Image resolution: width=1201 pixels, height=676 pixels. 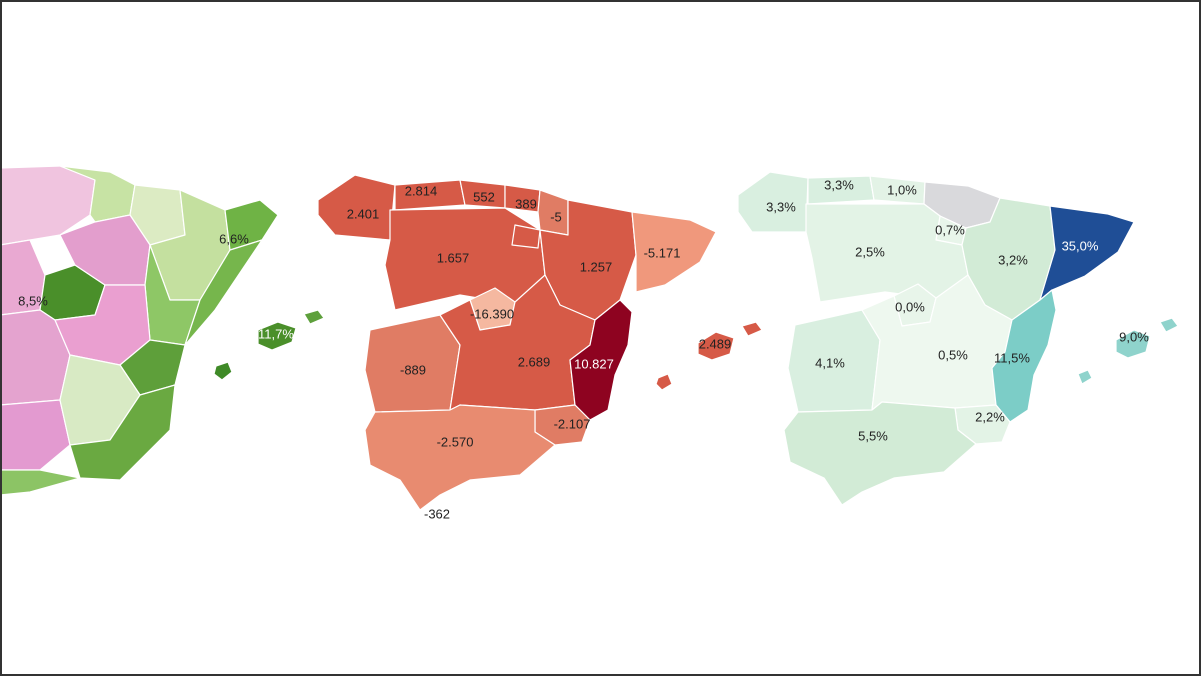 What do you see at coordinates (752, 329) in the screenshot?
I see `map-center-island-menorca` at bounding box center [752, 329].